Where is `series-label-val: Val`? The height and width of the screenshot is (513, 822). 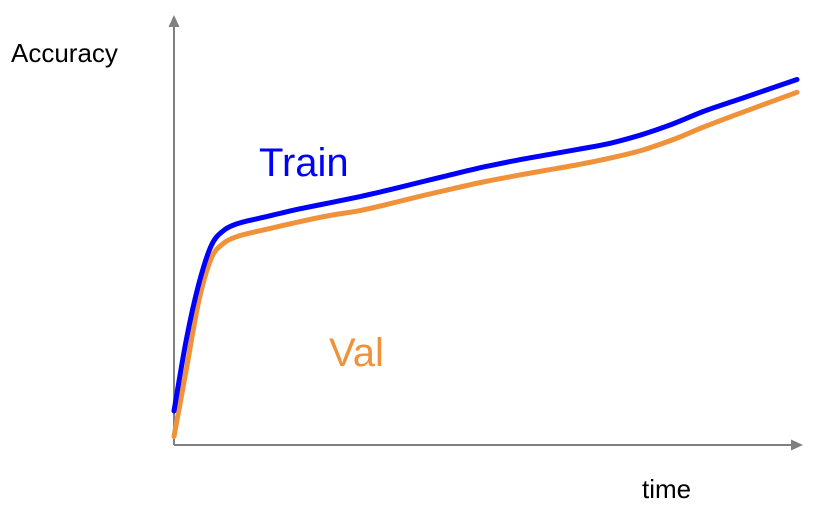 series-label-val: Val is located at coordinates (356, 353).